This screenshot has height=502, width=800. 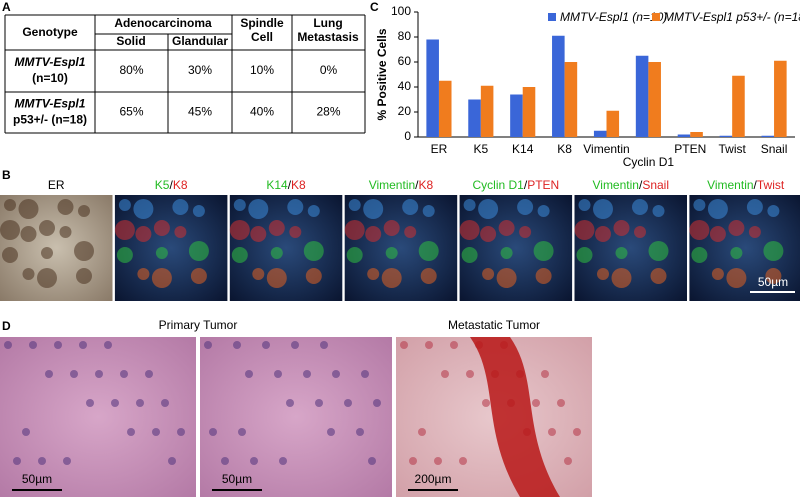 I want to click on x-tick-label: K14, so click(x=523, y=149).